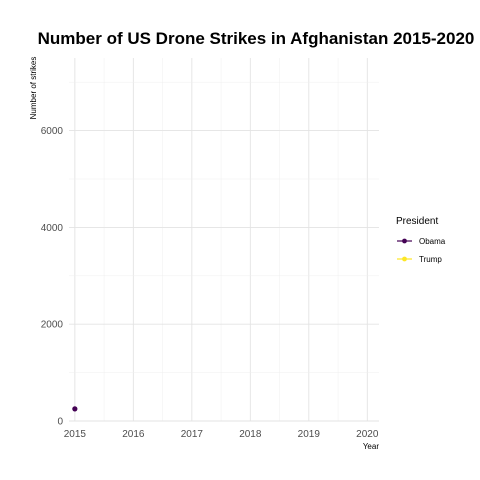 Image resolution: width=480 pixels, height=480 pixels. What do you see at coordinates (192, 434) in the screenshot?
I see `x-tick-label: 2017` at bounding box center [192, 434].